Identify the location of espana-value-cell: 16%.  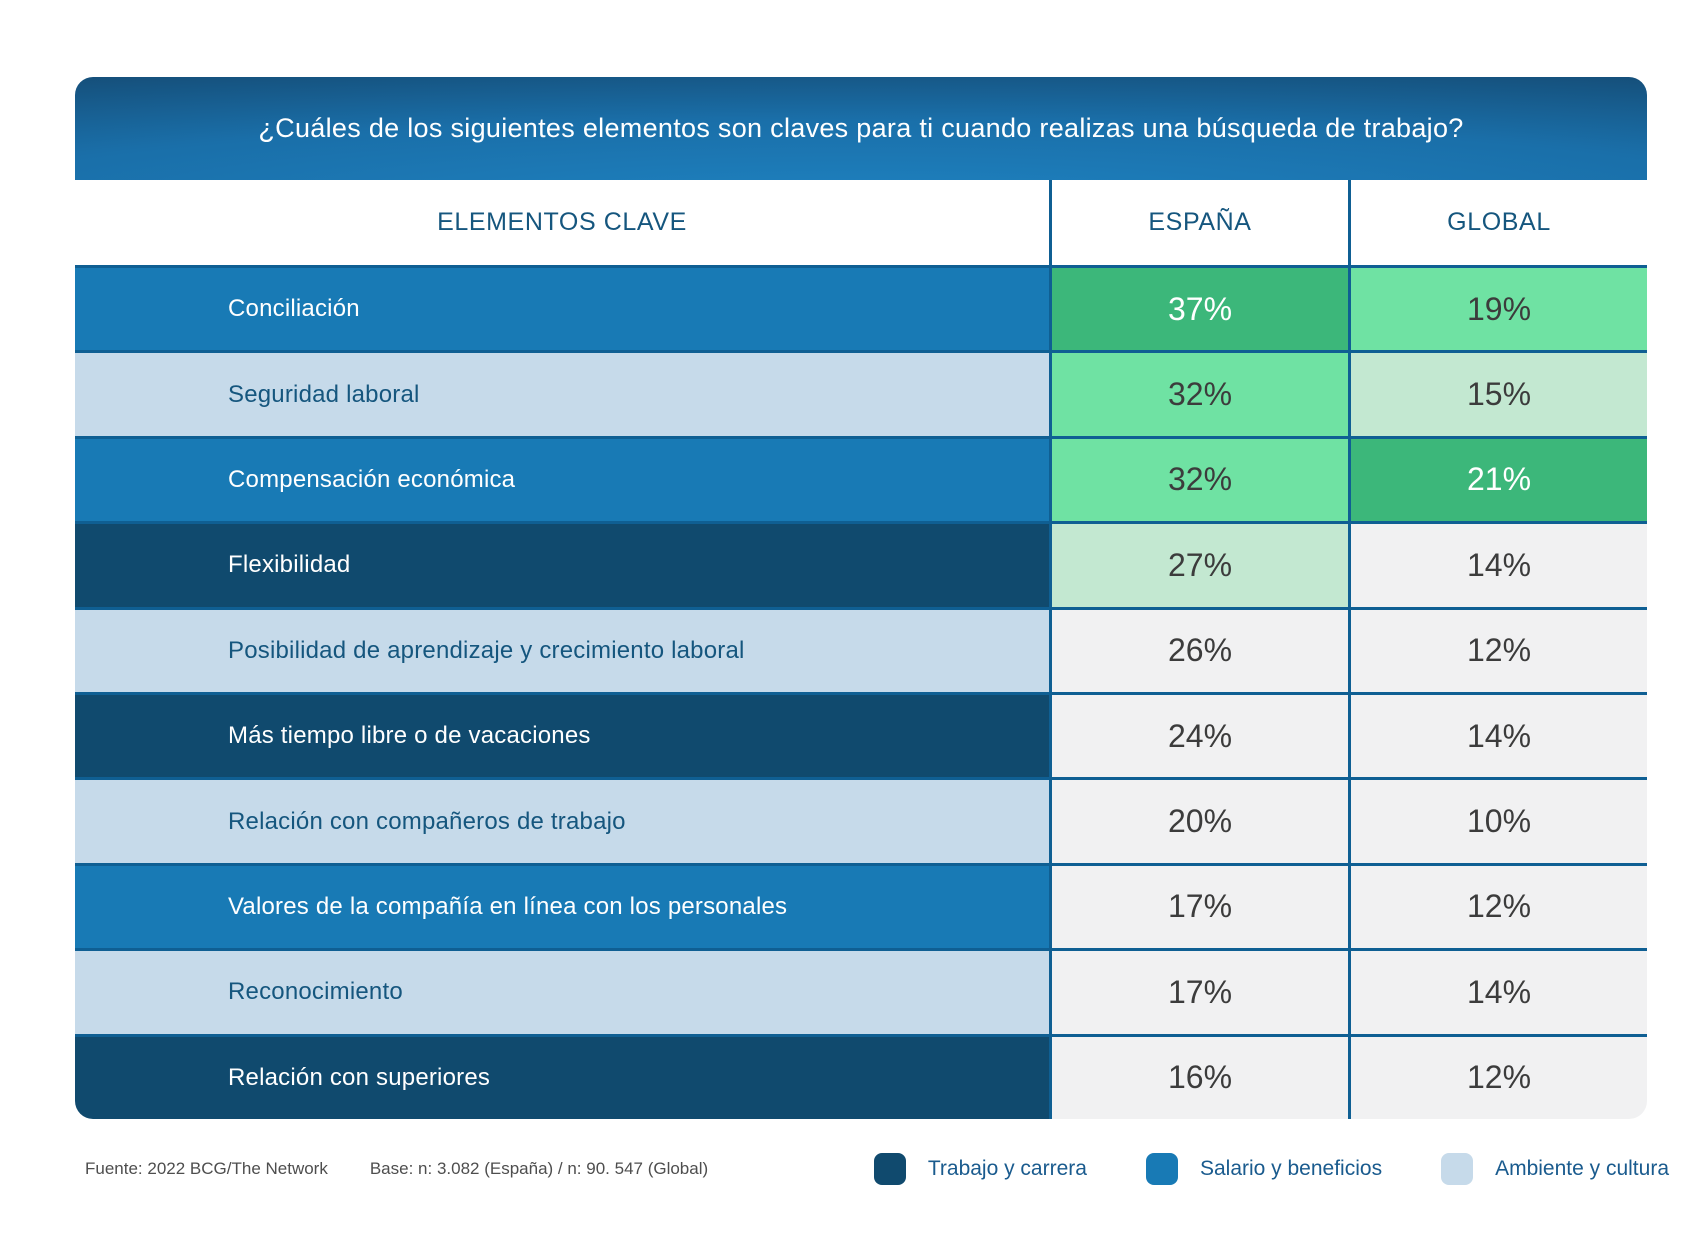
(1198, 1077).